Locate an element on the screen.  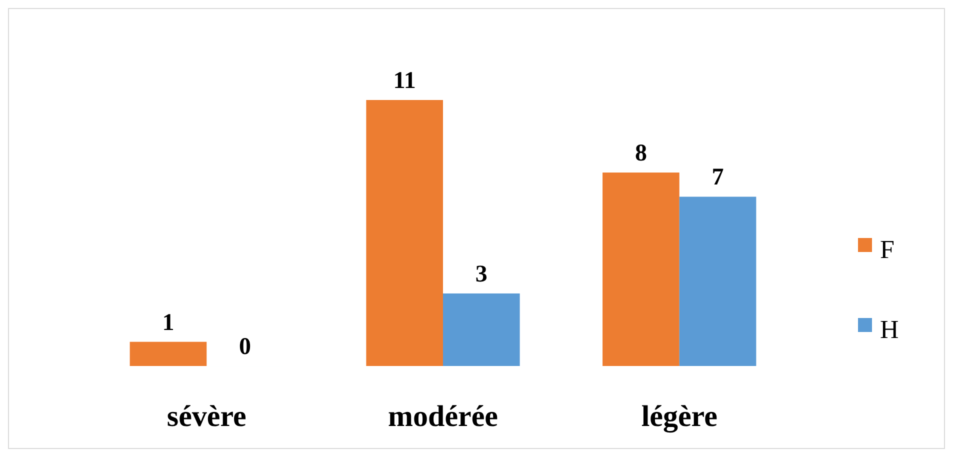
x-tick-label: modérée is located at coordinates (443, 416).